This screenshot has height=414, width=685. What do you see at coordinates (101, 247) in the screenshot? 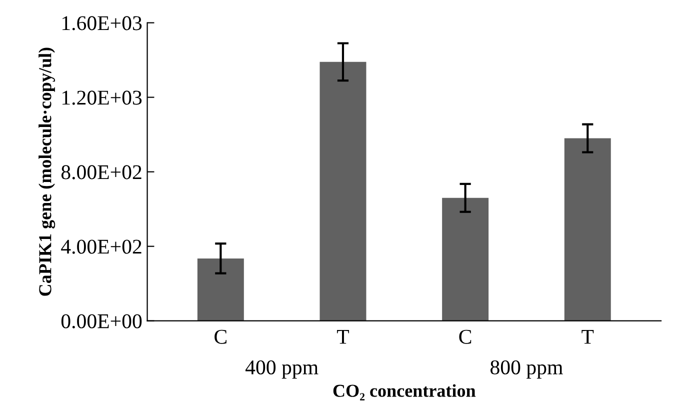
I see `y-tick-label: 4.00E+02` at bounding box center [101, 247].